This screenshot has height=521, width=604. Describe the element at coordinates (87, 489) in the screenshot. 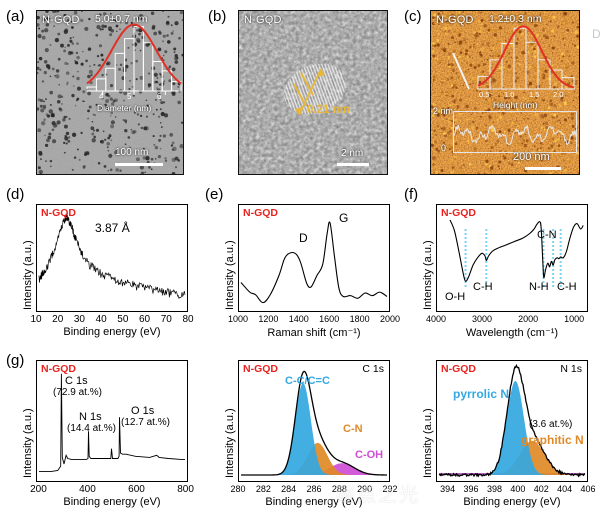

I see `ticksG-tick: 400` at that location.